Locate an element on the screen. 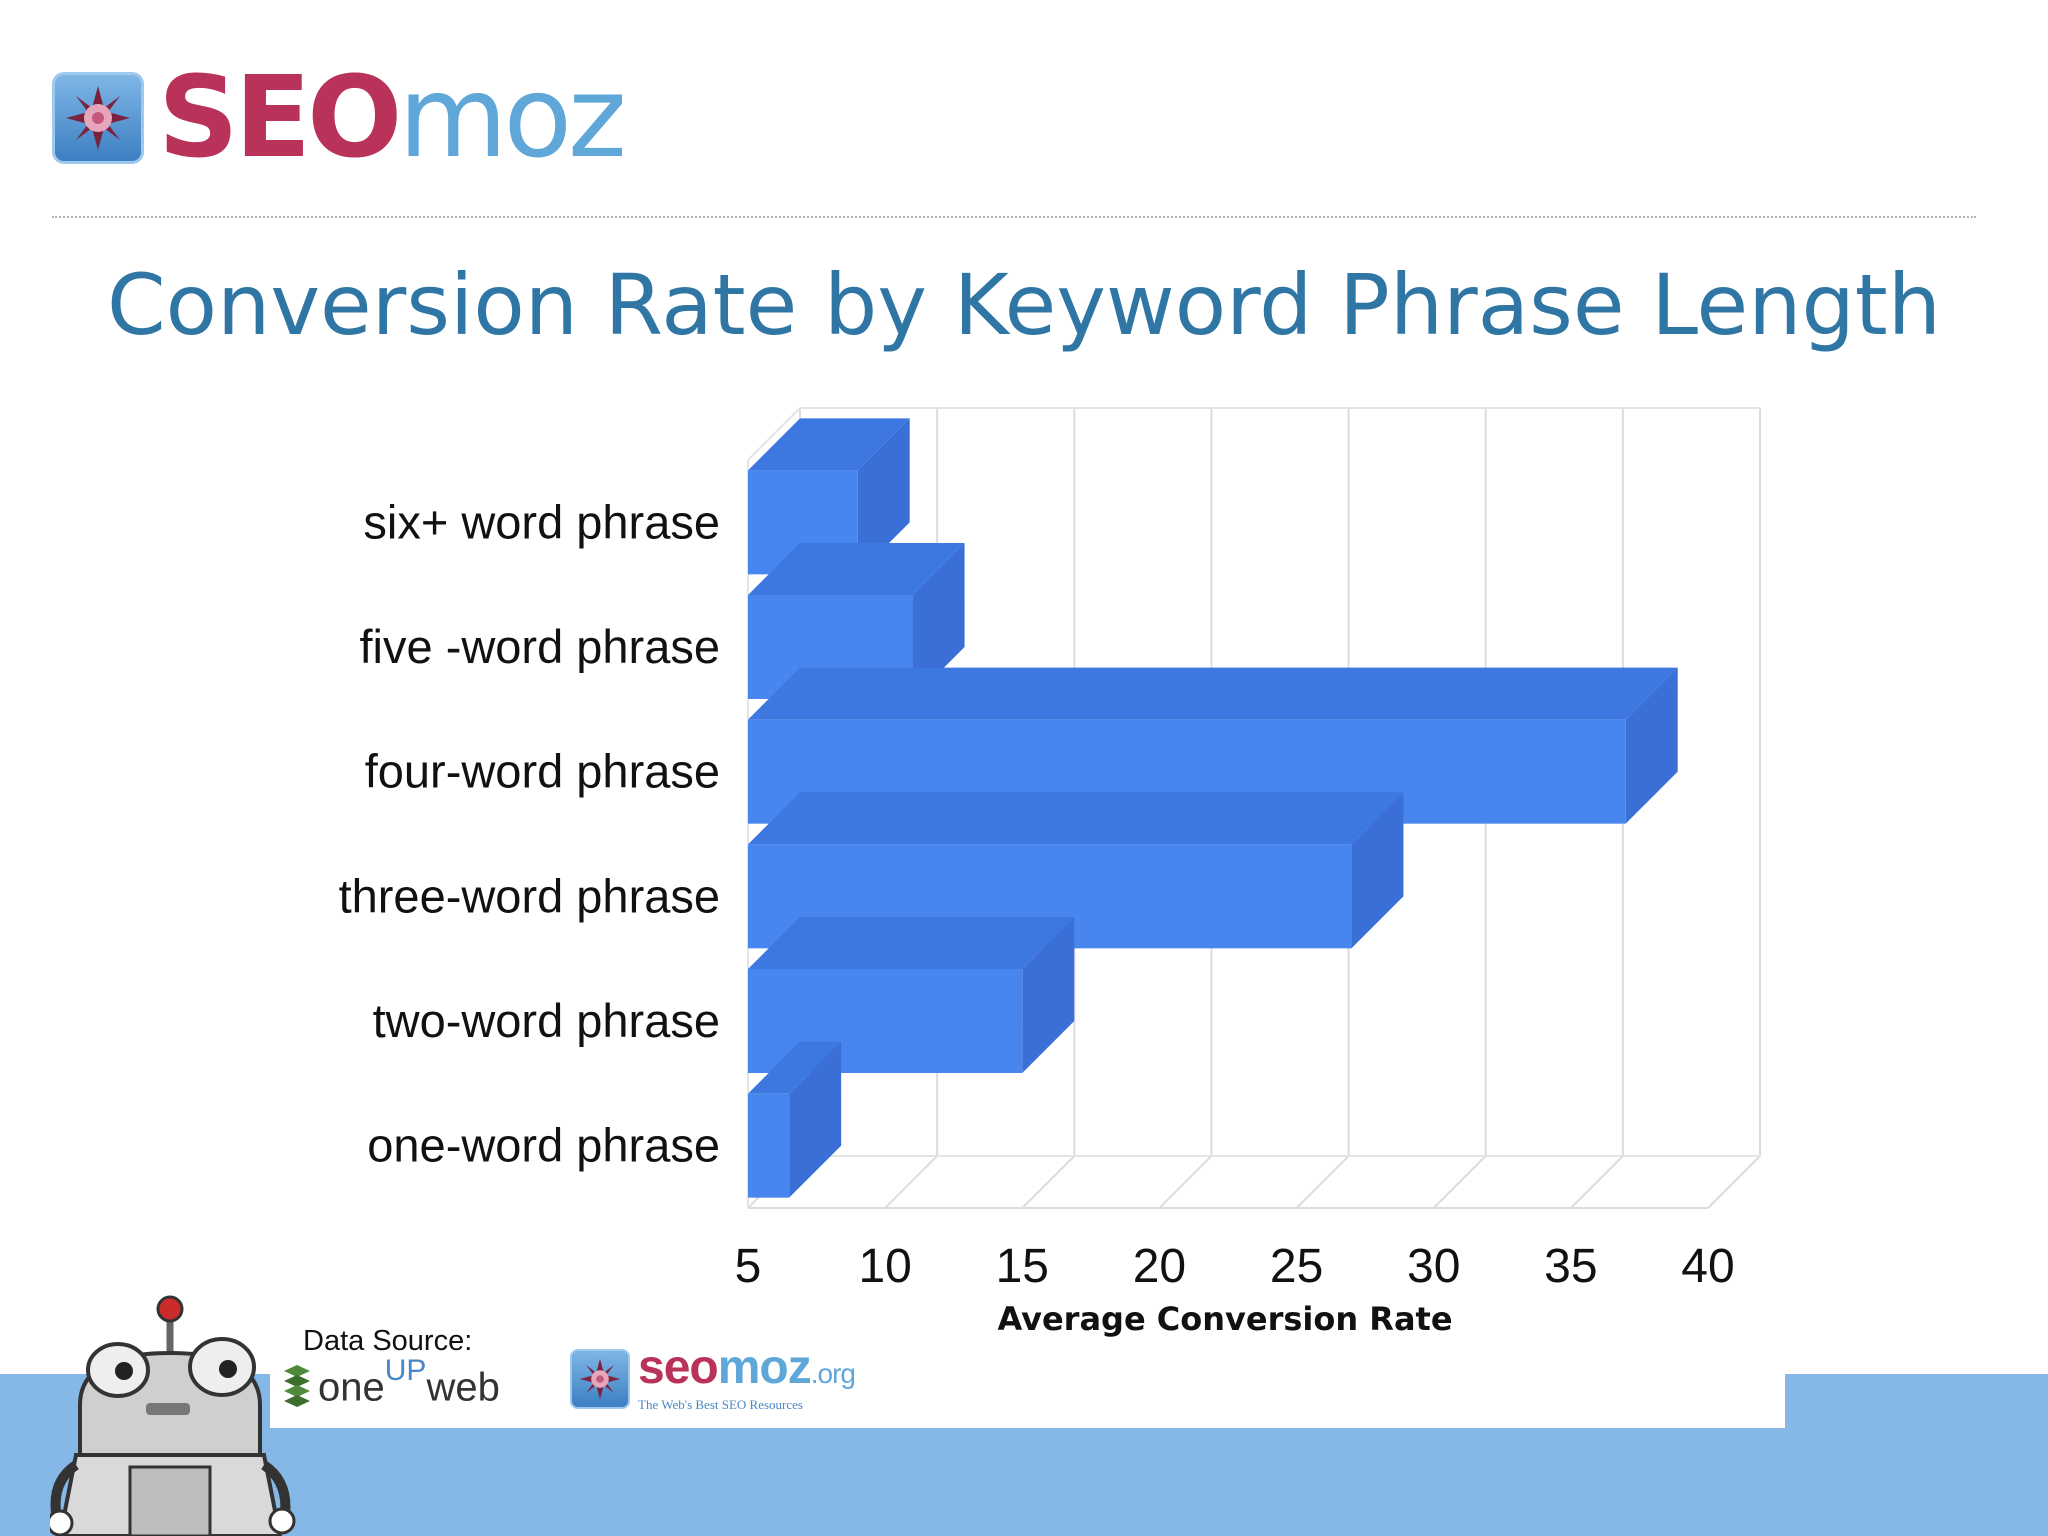 Image resolution: width=2048 pixels, height=1536 pixels. category-label: five -word phrase is located at coordinates (540, 646).